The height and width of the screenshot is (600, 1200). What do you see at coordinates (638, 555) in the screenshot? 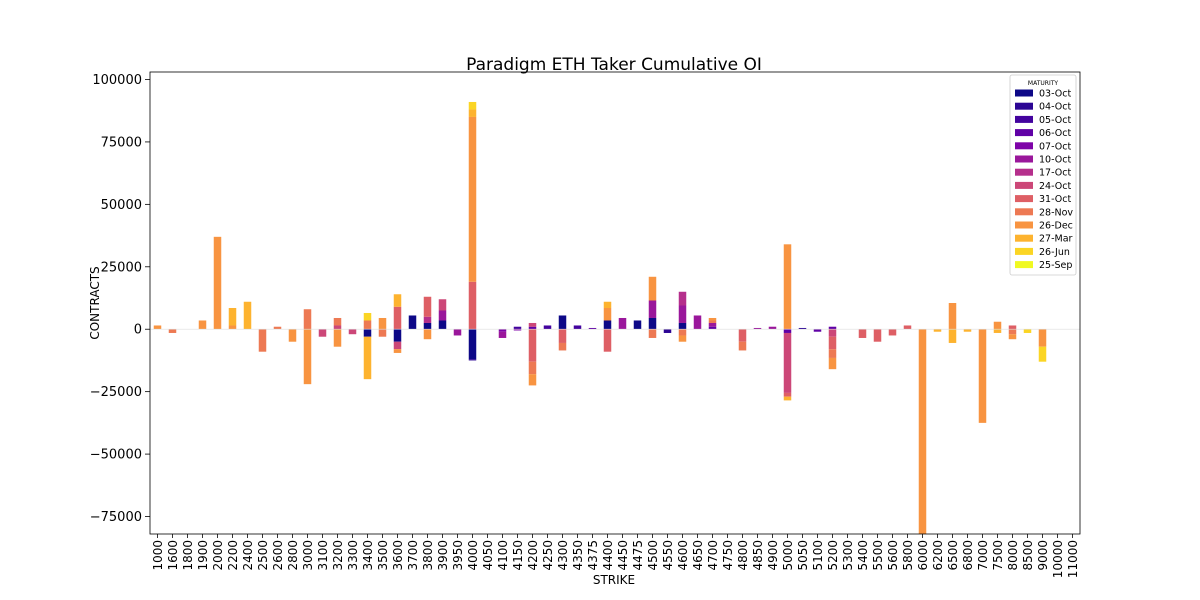
I see `x-tick-label: 4475` at bounding box center [638, 555].